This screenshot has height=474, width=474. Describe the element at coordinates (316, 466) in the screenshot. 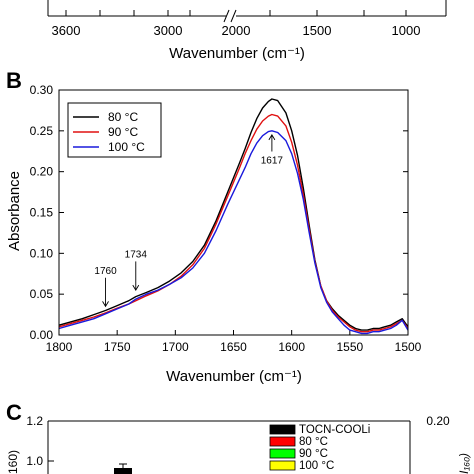

I see `panel-c-legend-label: 100 °C` at that location.